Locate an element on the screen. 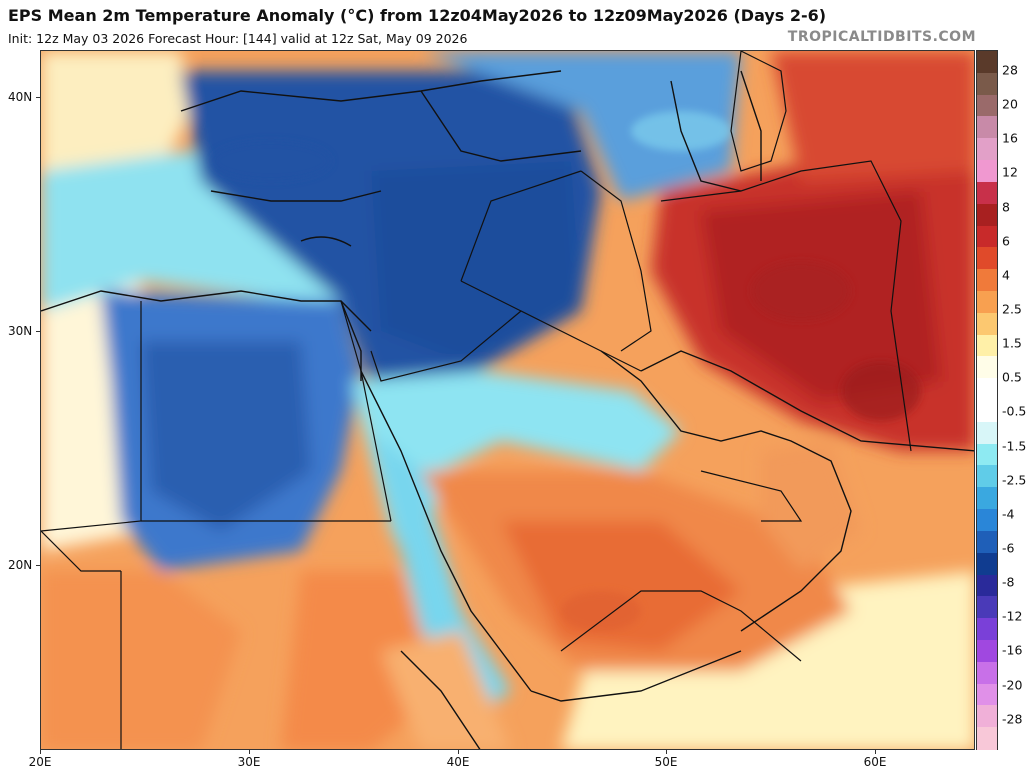 Image resolution: width=1033 pixels, height=773 pixels. colorbar-label: -16 is located at coordinates (1012, 650).